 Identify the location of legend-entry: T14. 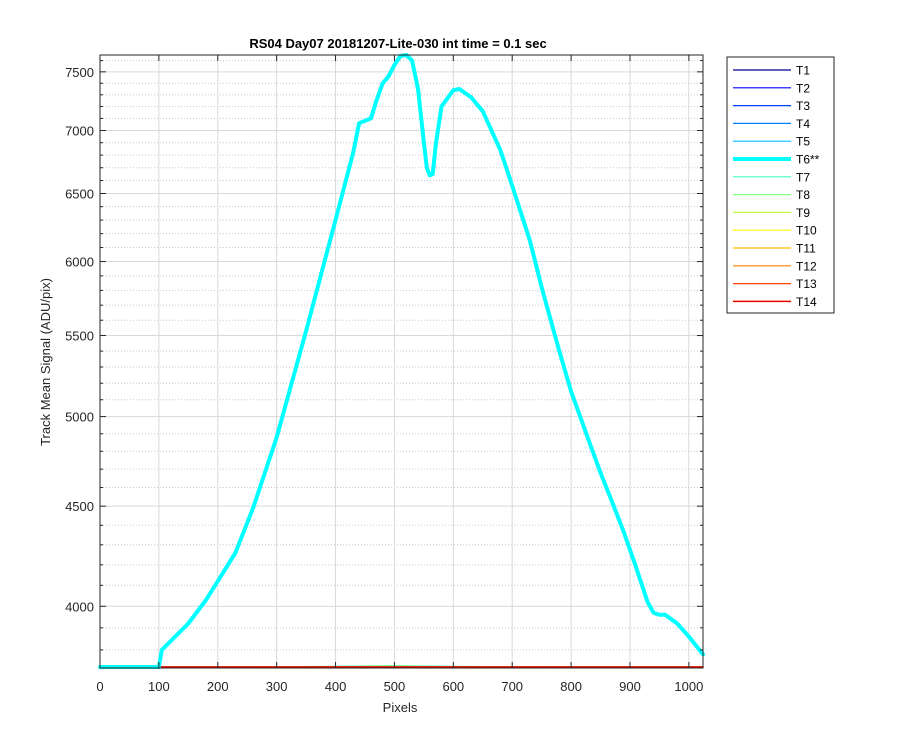
(775, 302).